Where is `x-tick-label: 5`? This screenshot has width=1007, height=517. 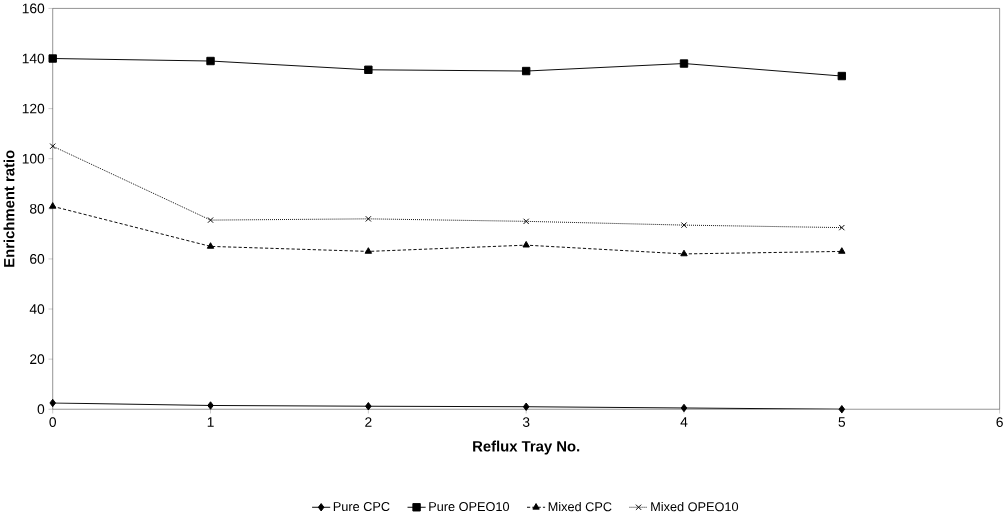
x-tick-label: 5 is located at coordinates (842, 422).